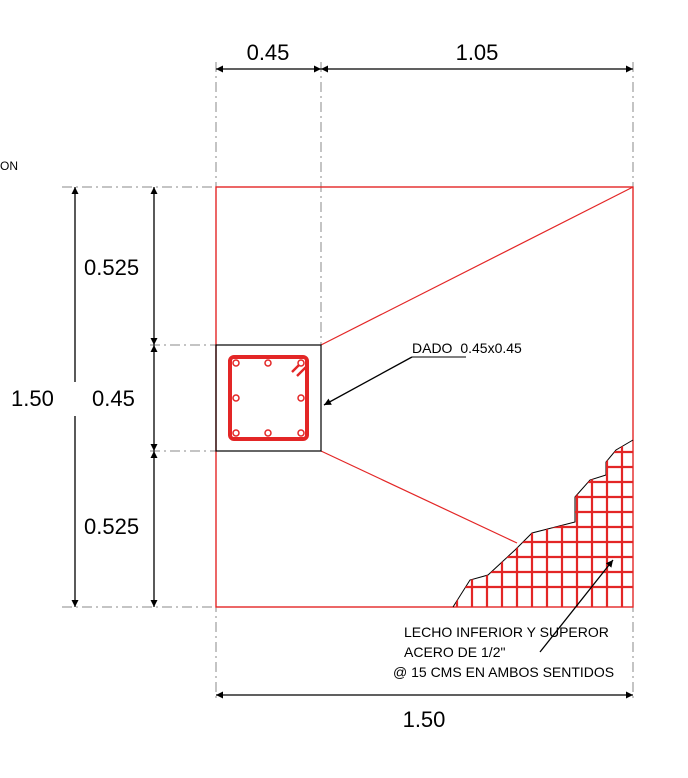 Image resolution: width=688 pixels, height=778 pixels. Describe the element at coordinates (9, 166) in the screenshot. I see `edge-text-fragment: ON` at that location.